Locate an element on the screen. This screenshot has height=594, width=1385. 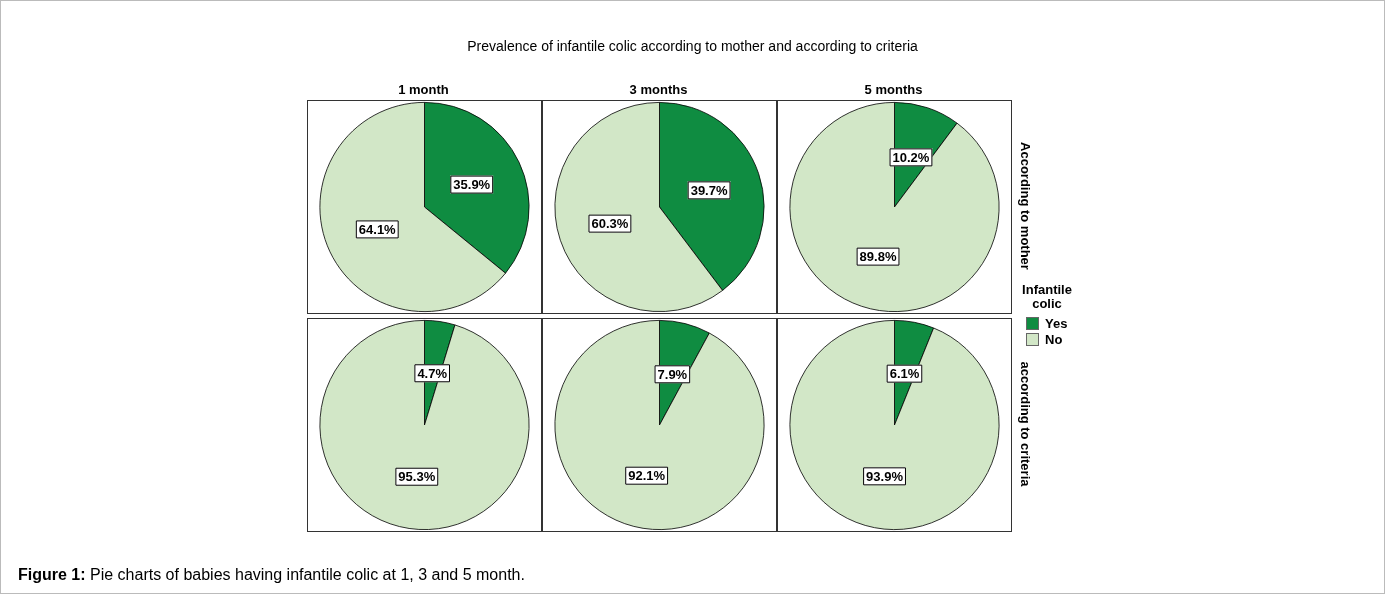
legend-label: No is located at coordinates (1054, 339).